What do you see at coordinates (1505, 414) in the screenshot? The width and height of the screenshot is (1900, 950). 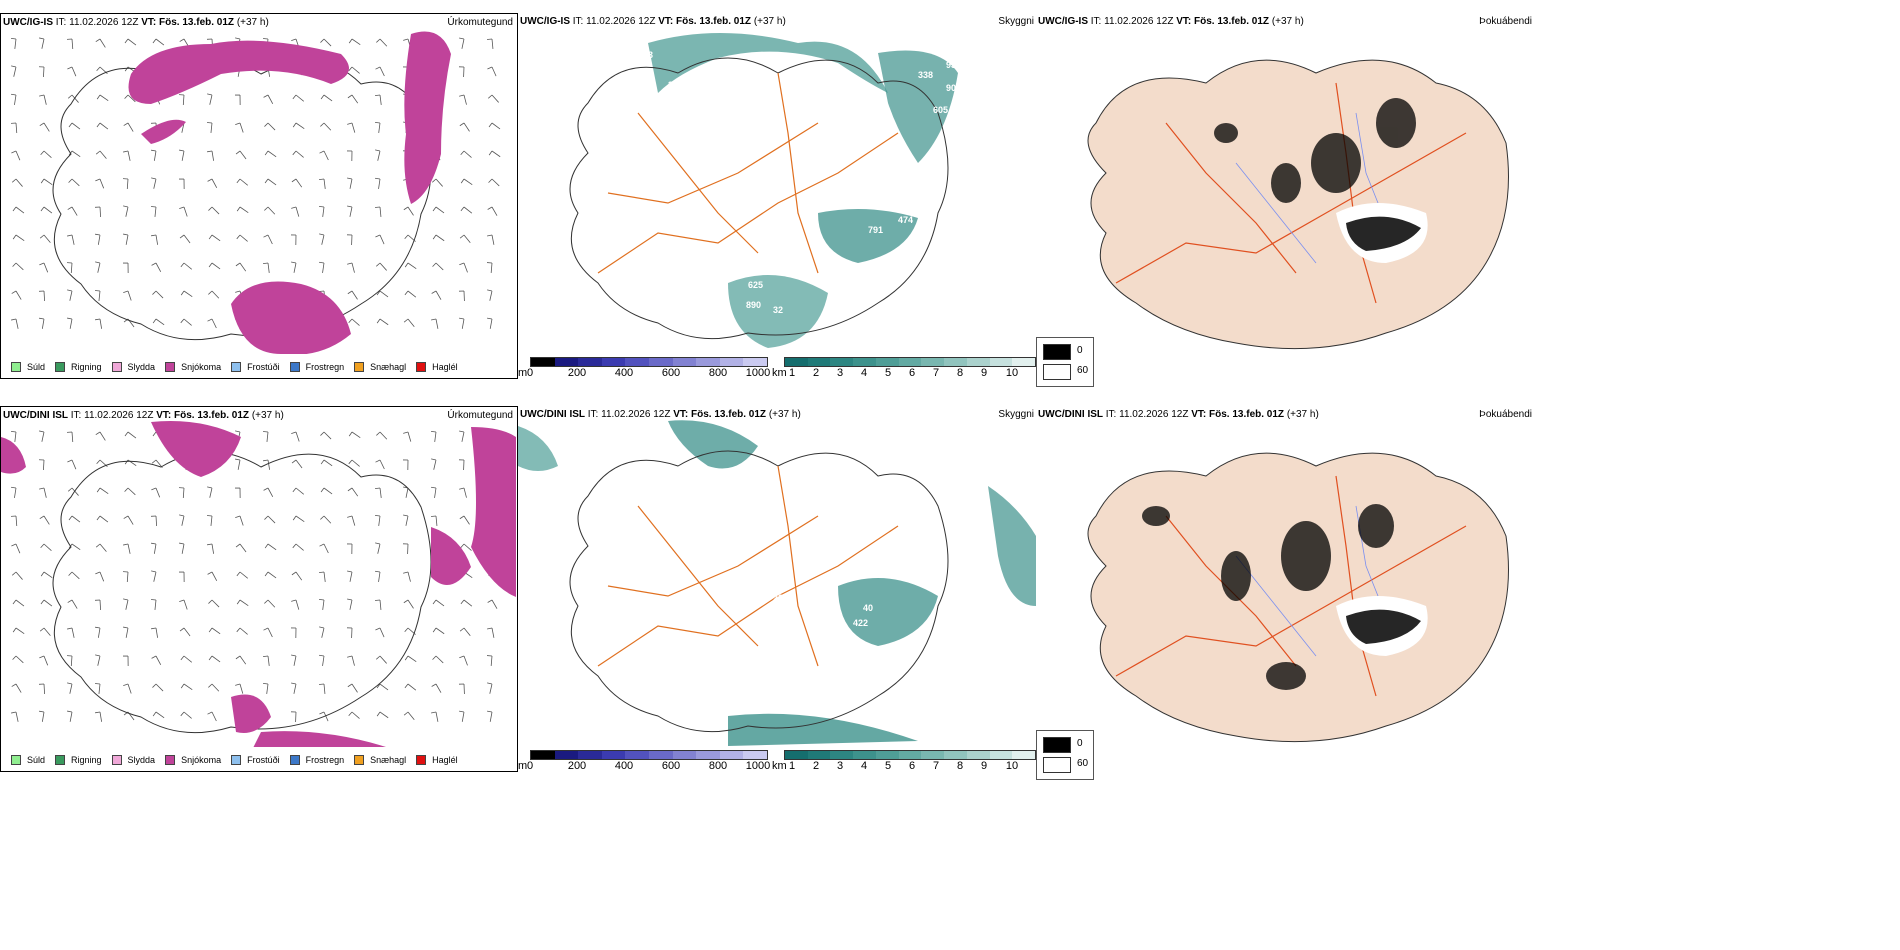 I see `panel-kind-label: Þokuábendi` at bounding box center [1505, 414].